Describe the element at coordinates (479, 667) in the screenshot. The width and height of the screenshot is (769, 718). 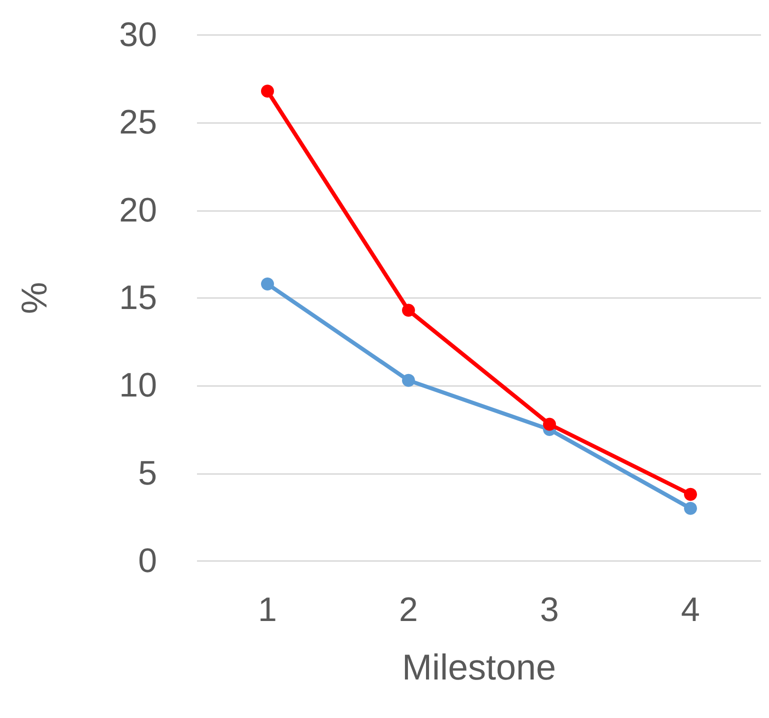
I see `x-axis-title: Milestone` at that location.